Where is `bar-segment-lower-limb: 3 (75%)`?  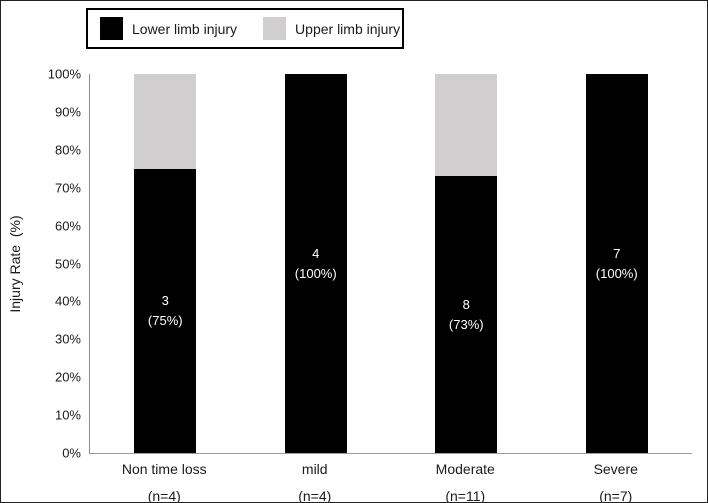 bar-segment-lower-limb: 3 (75%) is located at coordinates (165, 310).